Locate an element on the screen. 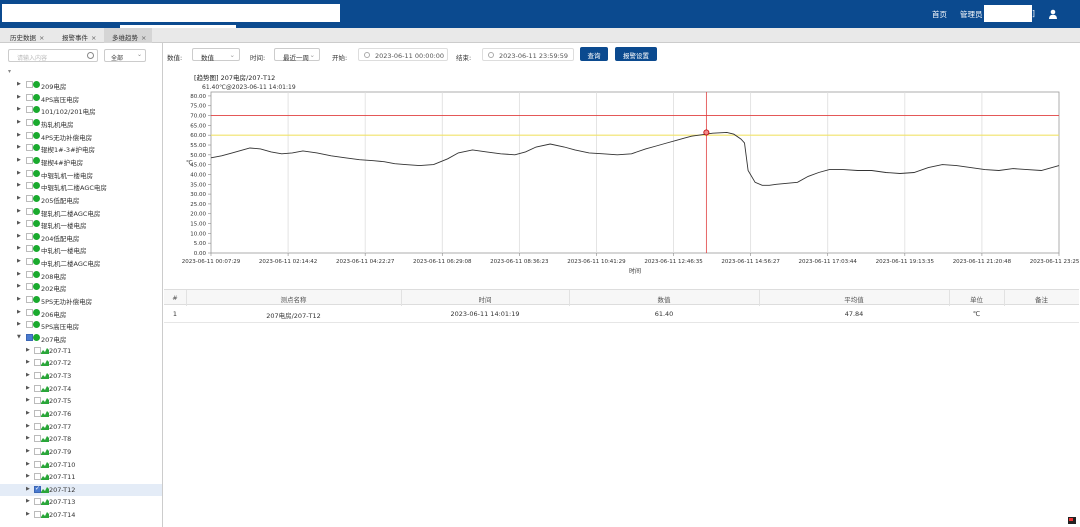  column-header: 测点名称 is located at coordinates (293, 300).